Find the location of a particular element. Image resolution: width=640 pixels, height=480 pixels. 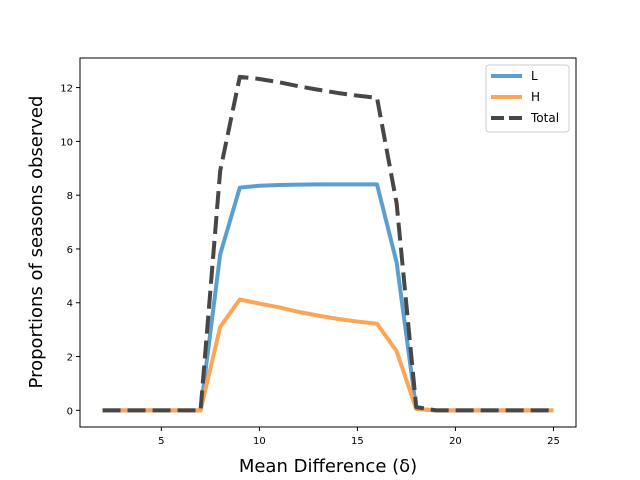

x-tick-label: 10 is located at coordinates (259, 441).